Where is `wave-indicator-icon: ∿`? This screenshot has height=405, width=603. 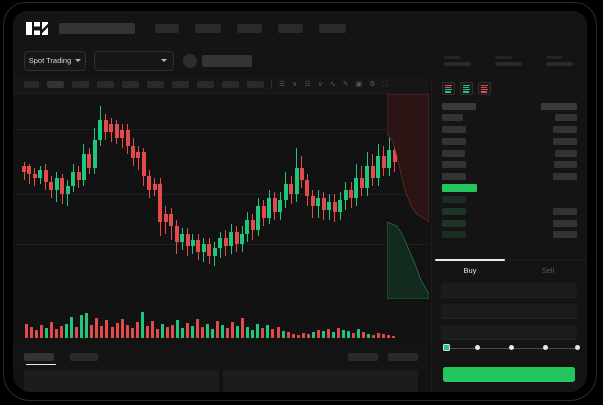 wave-indicator-icon: ∿ is located at coordinates (332, 84).